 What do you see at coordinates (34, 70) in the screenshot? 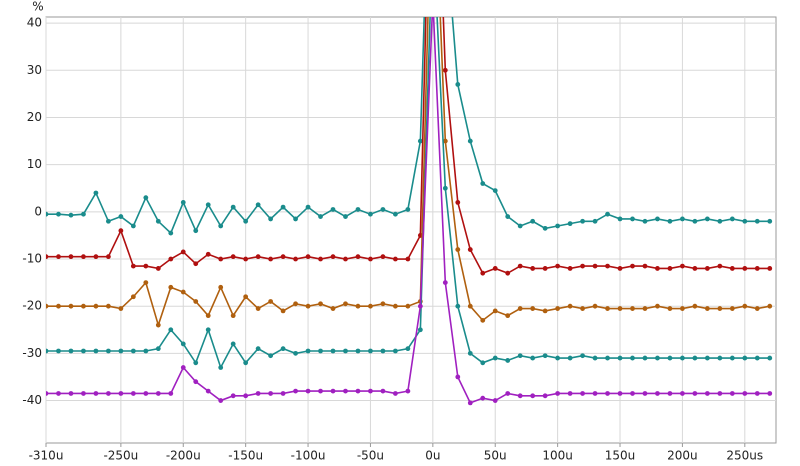
I see `y-tick-label: 30` at bounding box center [34, 70].